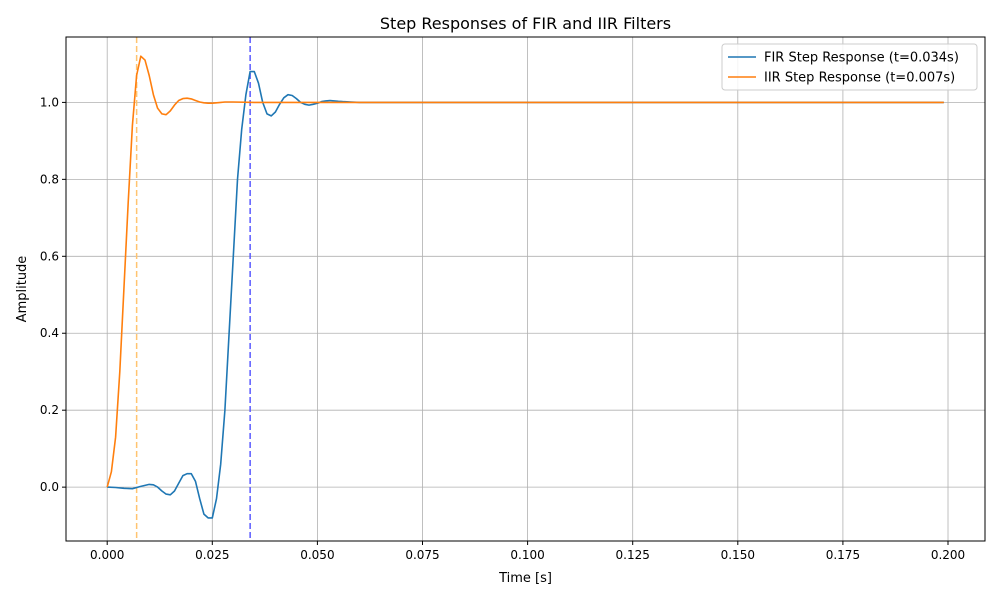 The width and height of the screenshot is (1000, 600). What do you see at coordinates (525, 23) in the screenshot?
I see `chart-title: Step Responses of FIR and IIR Filters` at bounding box center [525, 23].